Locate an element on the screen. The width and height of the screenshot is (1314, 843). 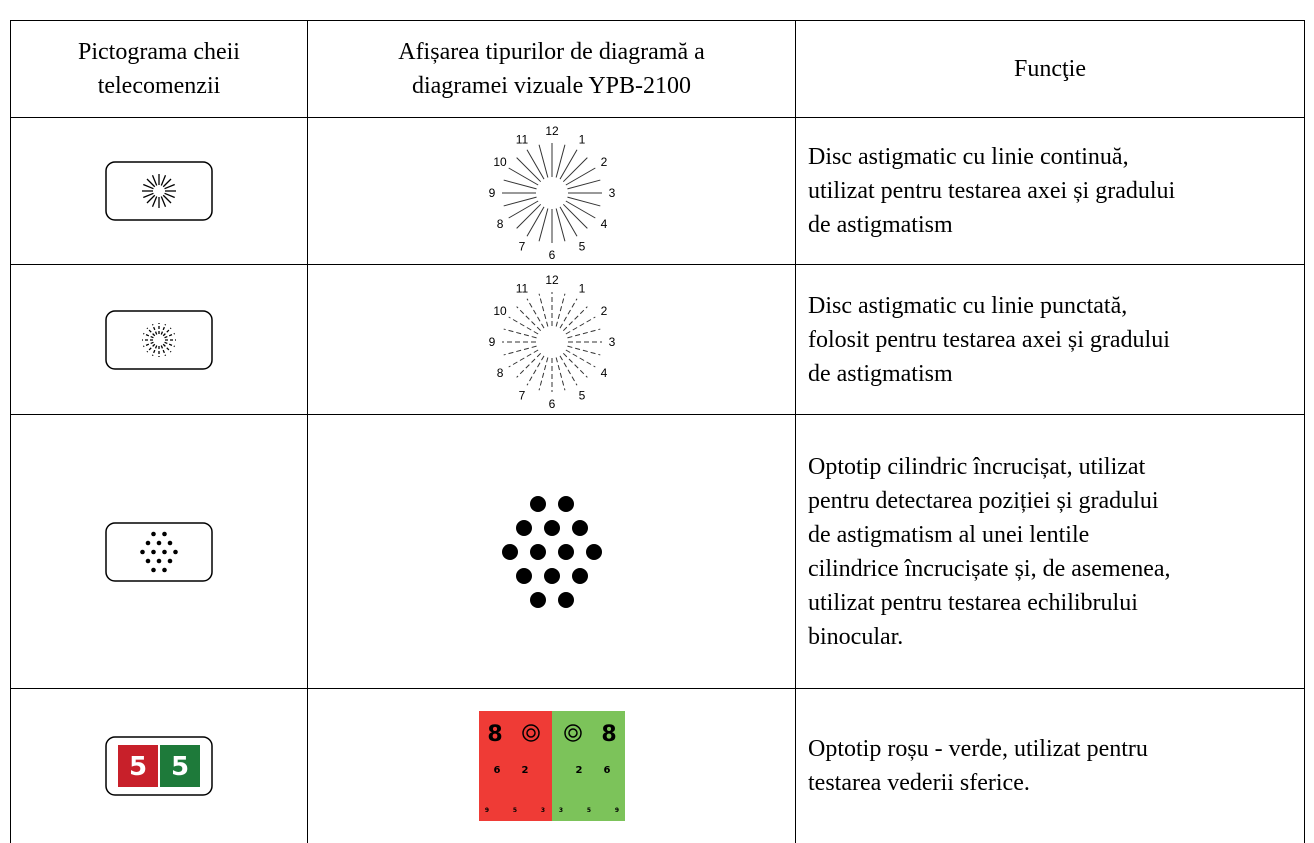
function-line: folosit pentru testarea axei și gradului is located at coordinates (989, 339).